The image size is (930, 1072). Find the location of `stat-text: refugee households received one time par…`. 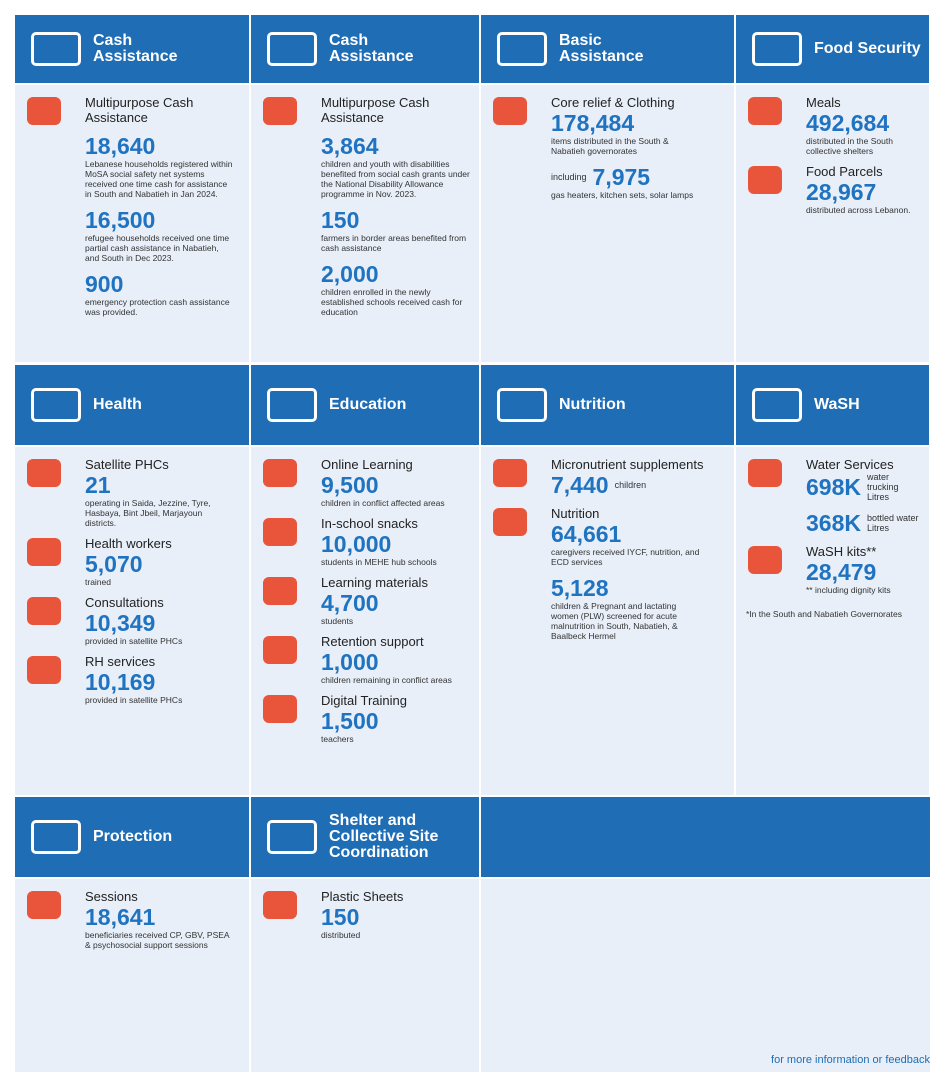

stat-text: refugee households received one time par… is located at coordinates (157, 248).